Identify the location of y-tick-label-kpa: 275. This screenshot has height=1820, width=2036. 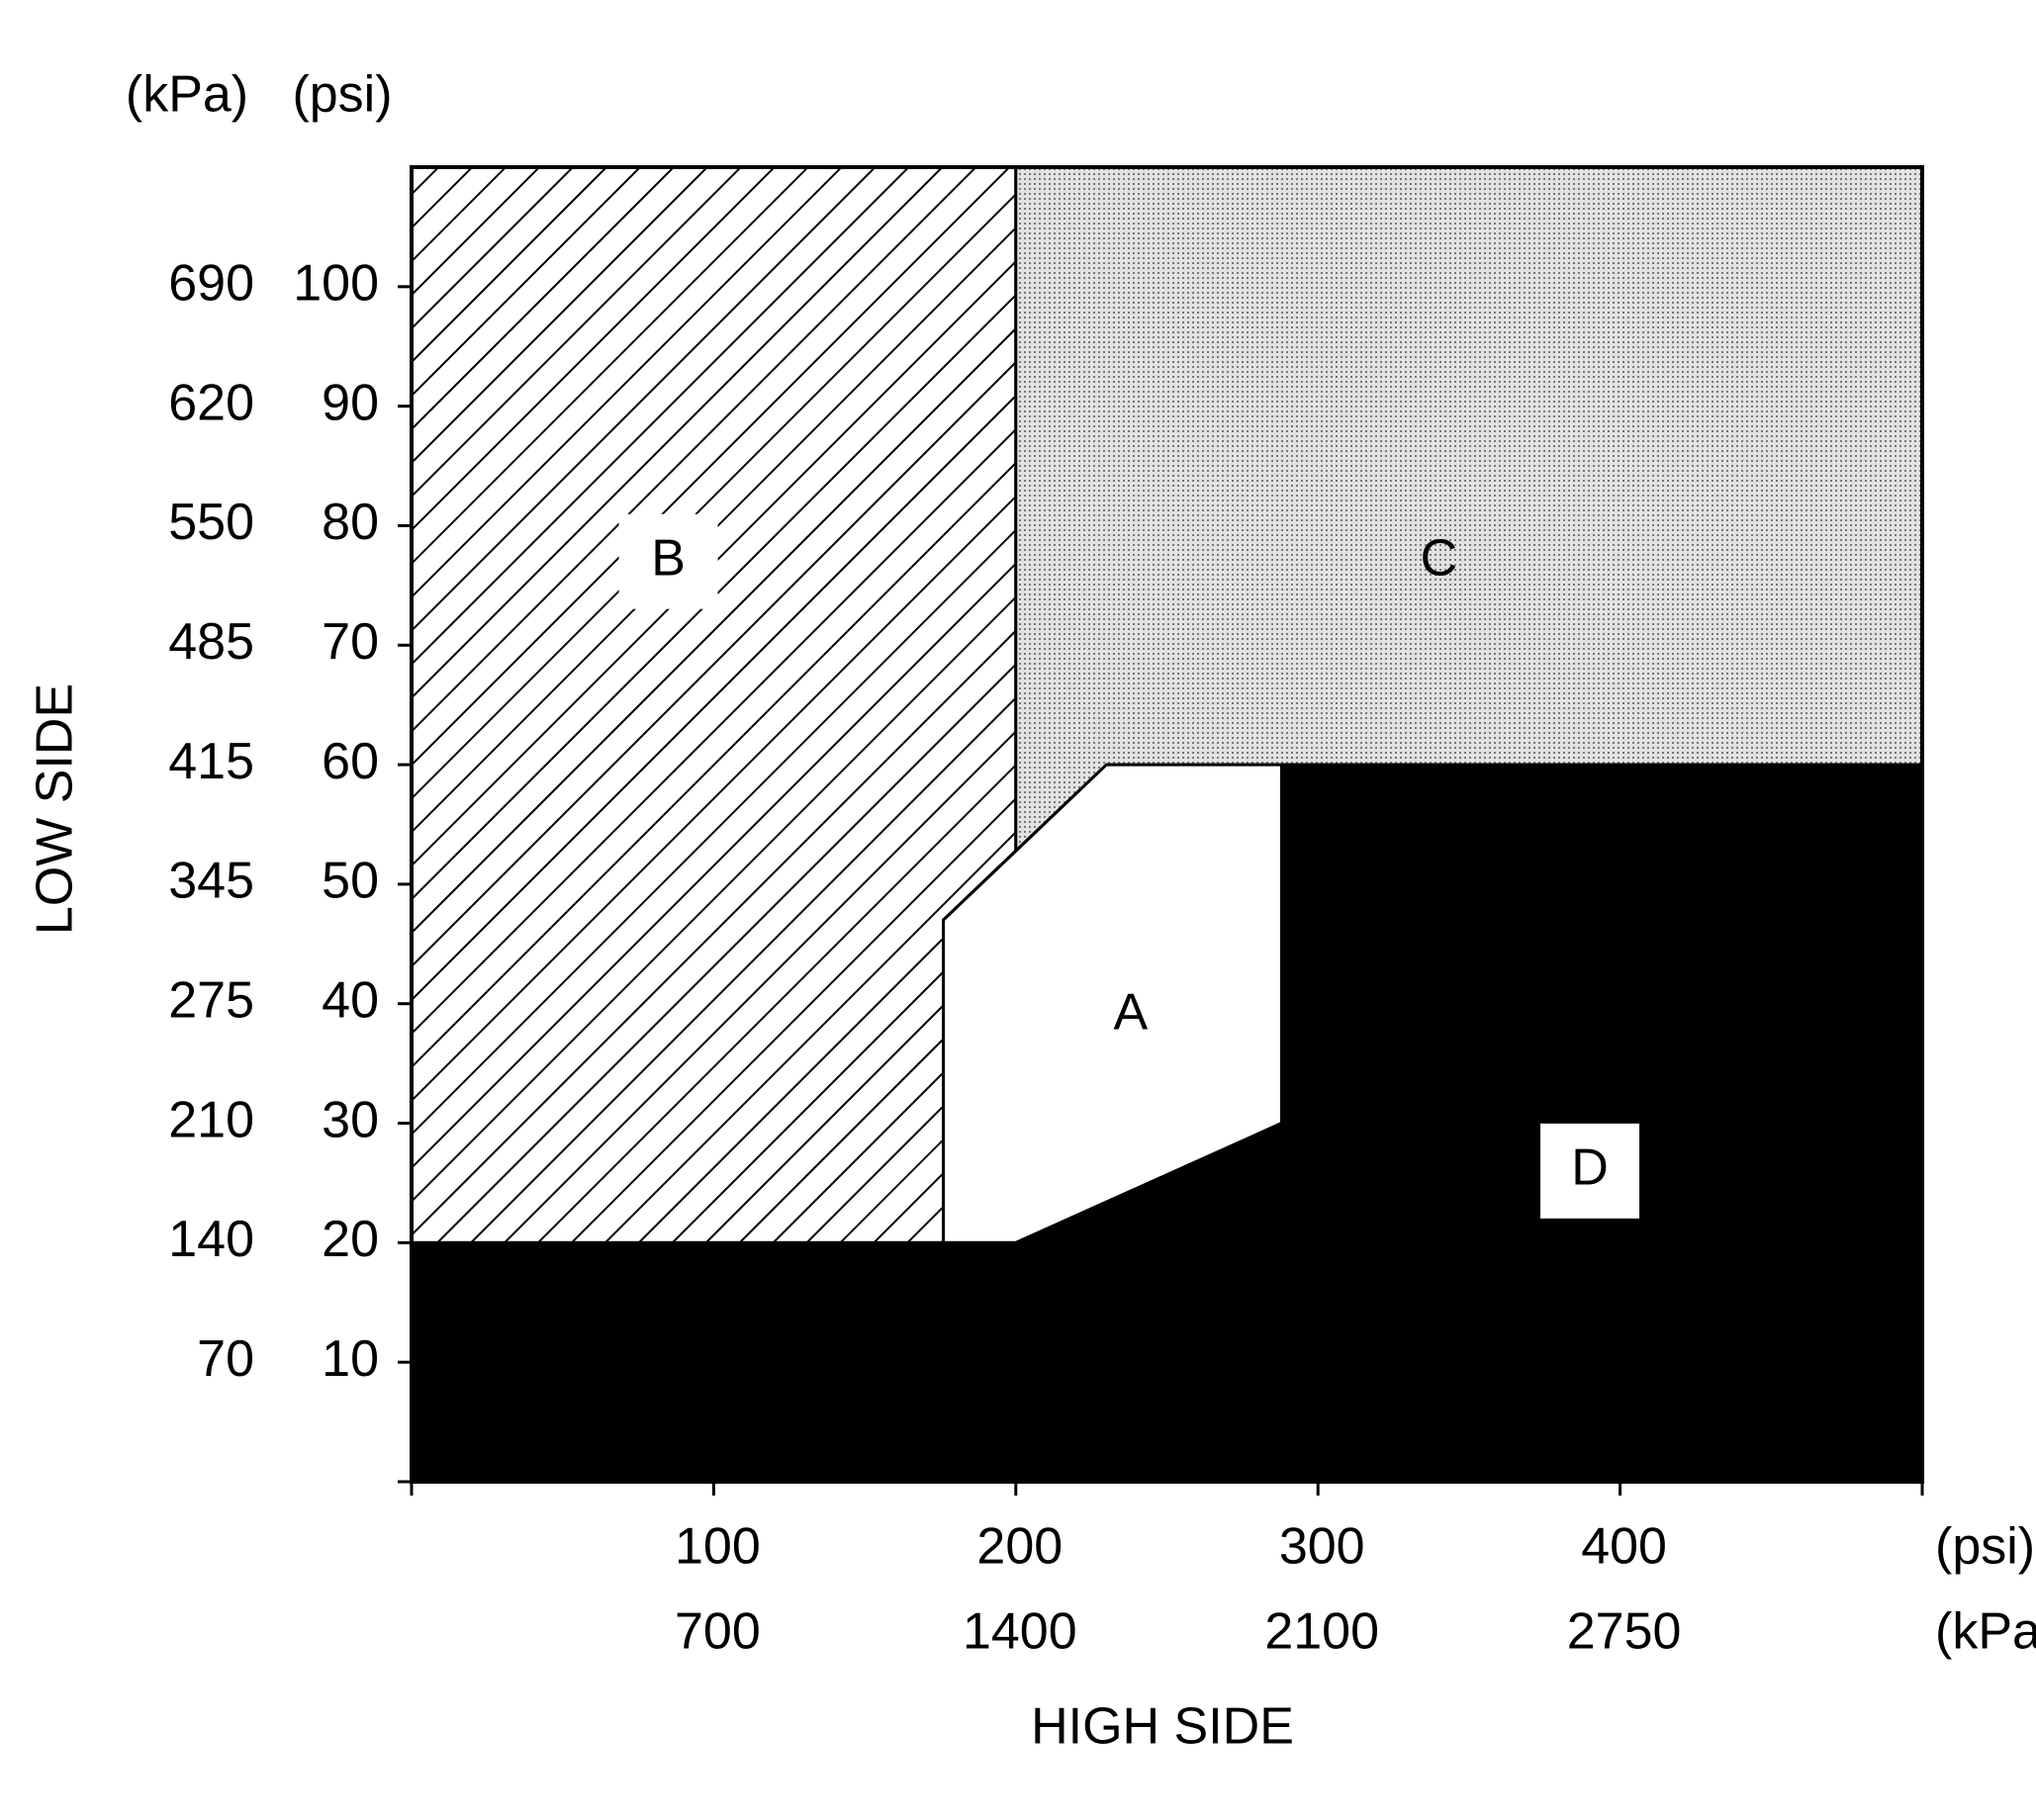
(211, 1000).